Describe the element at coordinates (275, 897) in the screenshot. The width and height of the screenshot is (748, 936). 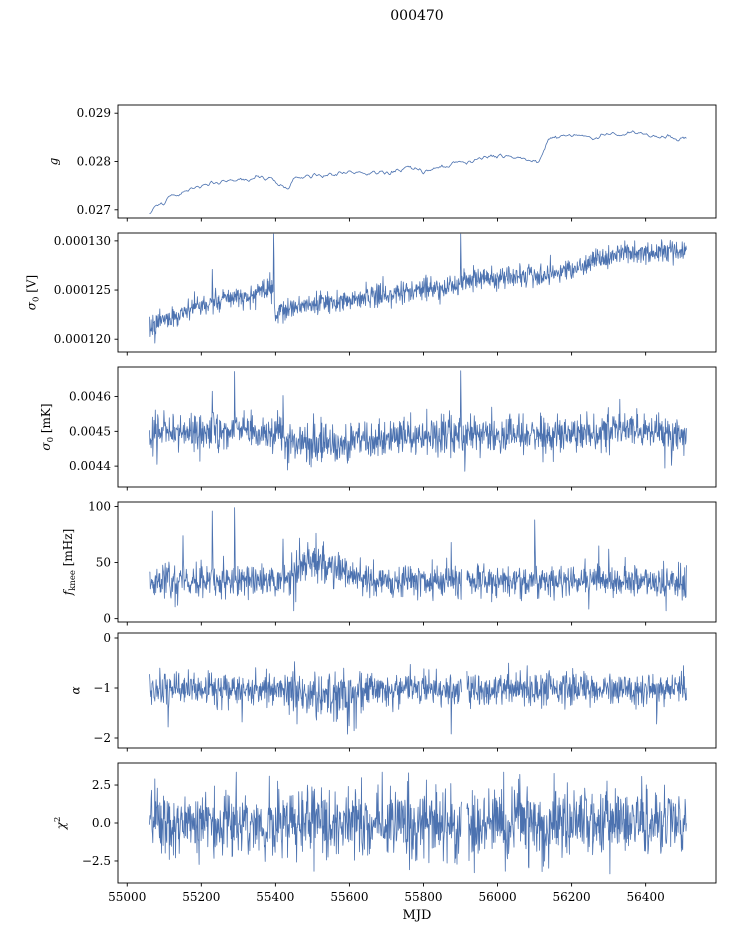
I see `x-tick-label: 55400` at that location.